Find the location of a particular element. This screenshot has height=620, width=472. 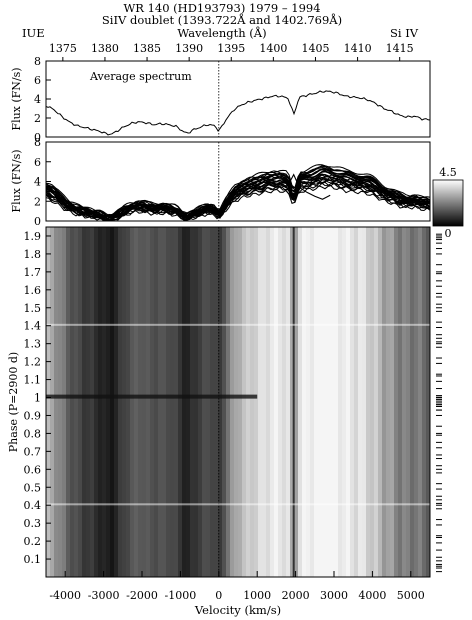

velocity-tick-label: 1000 is located at coordinates (257, 595).